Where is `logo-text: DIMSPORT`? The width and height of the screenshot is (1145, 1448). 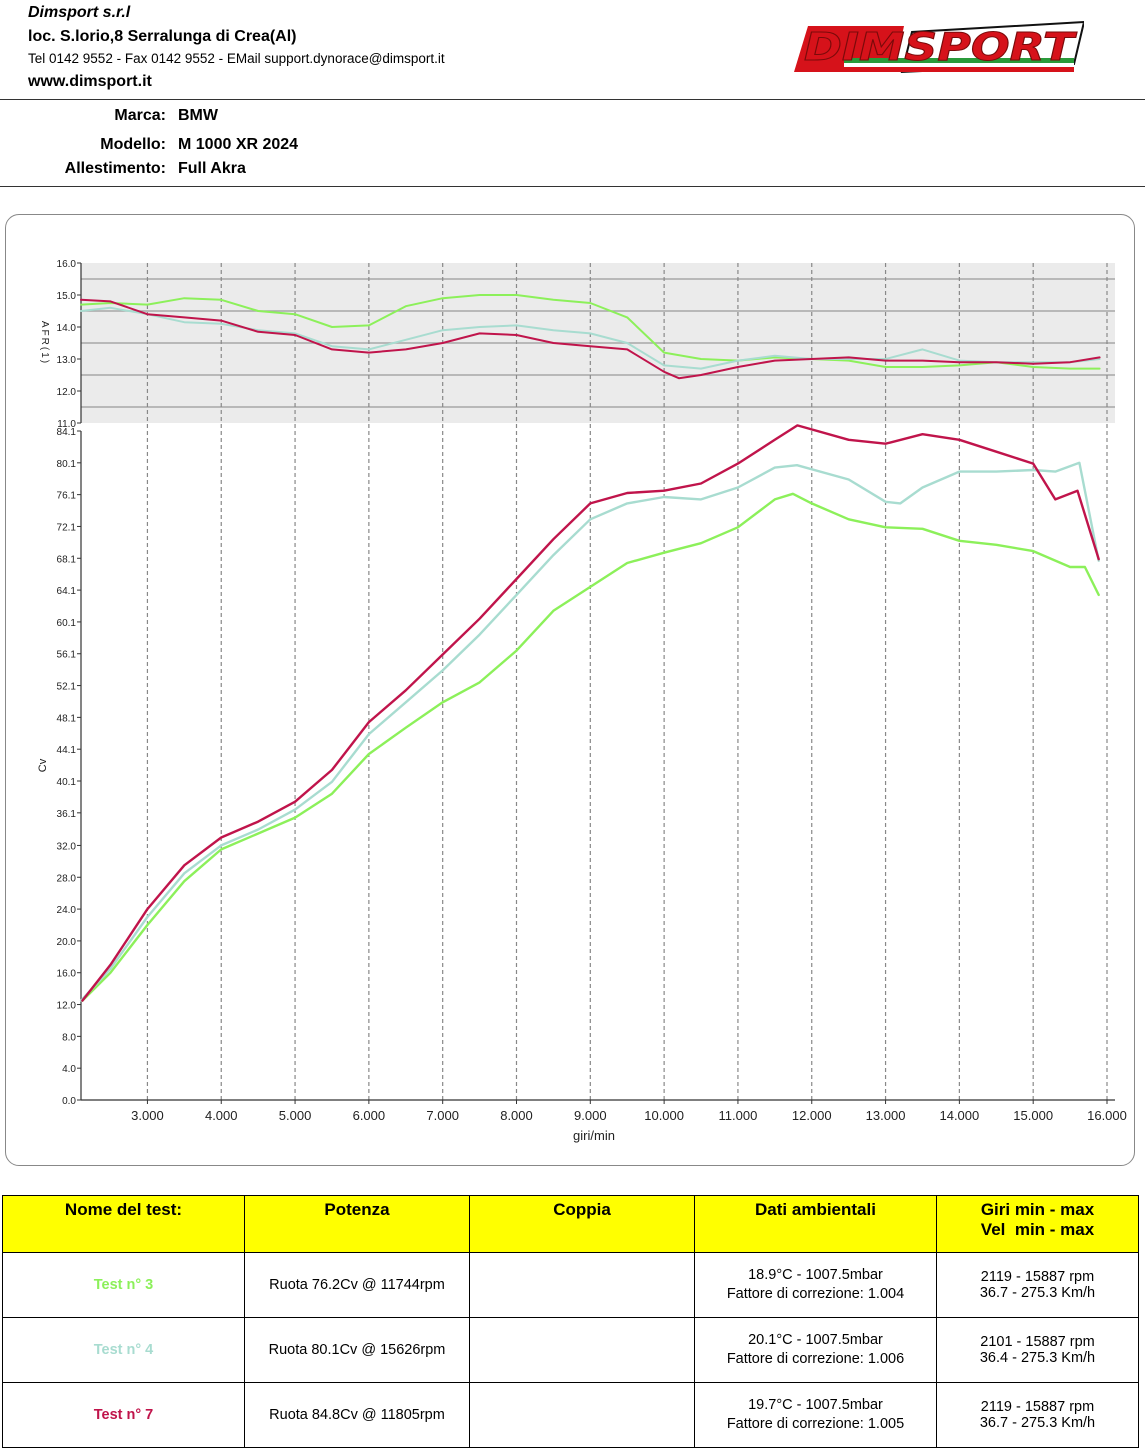 logo-text: DIMSPORT is located at coordinates (941, 47).